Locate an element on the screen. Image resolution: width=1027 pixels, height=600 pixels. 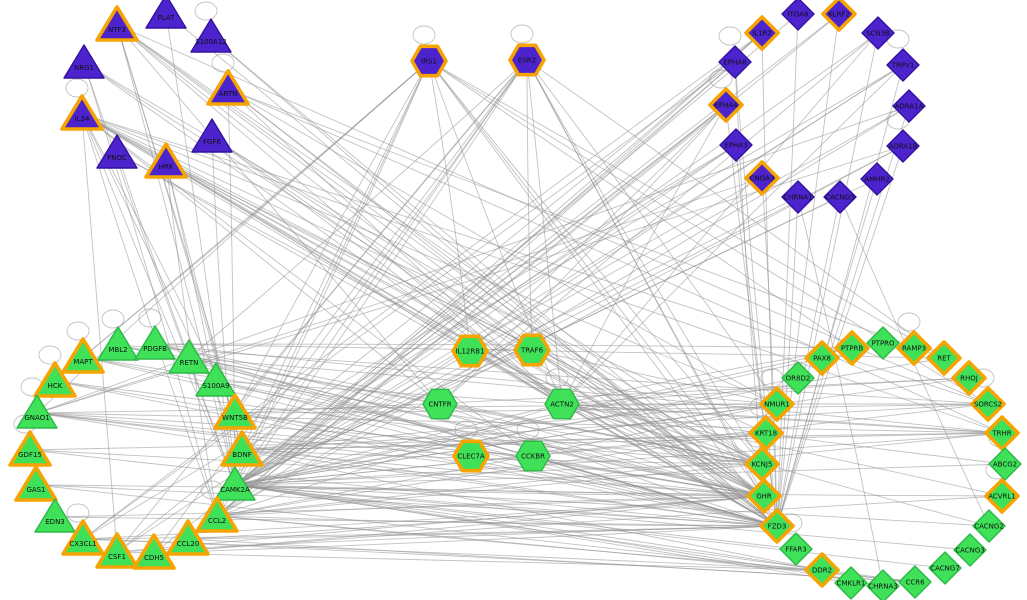
node-RAMP3: RAMP3 is located at coordinates (914, 348).